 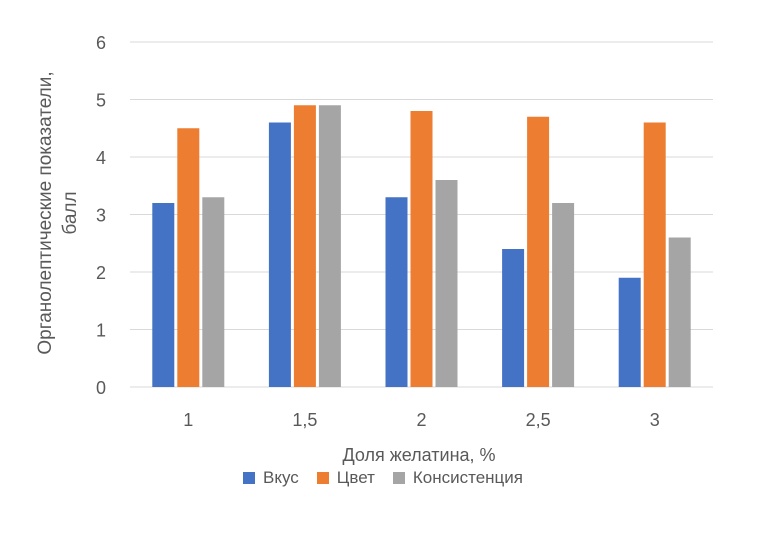 I want to click on y-tick-label-5: 5, so click(x=101, y=101).